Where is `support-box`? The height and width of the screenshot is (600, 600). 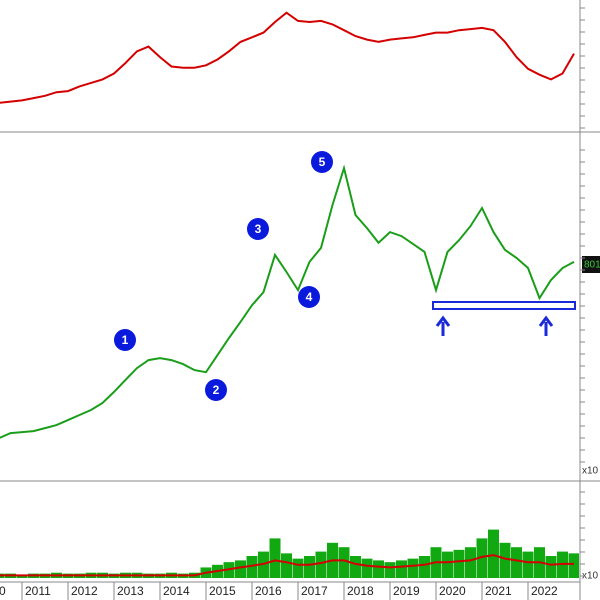 support-box is located at coordinates (504, 305).